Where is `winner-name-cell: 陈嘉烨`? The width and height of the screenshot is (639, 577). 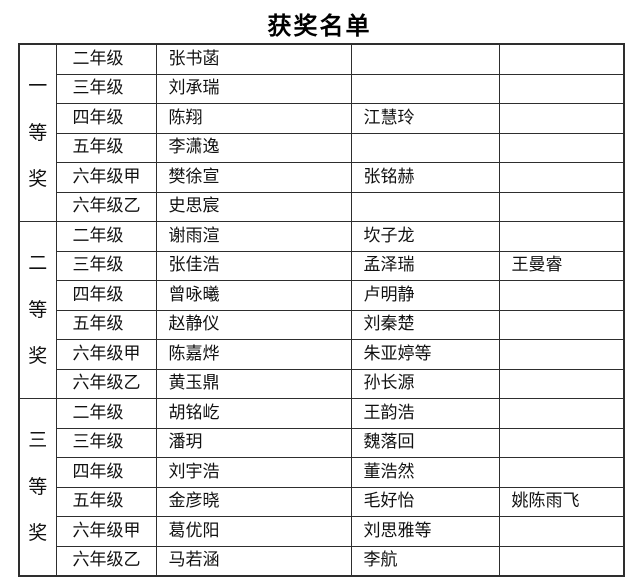
winner-name-cell: 陈嘉烨 is located at coordinates (253, 354).